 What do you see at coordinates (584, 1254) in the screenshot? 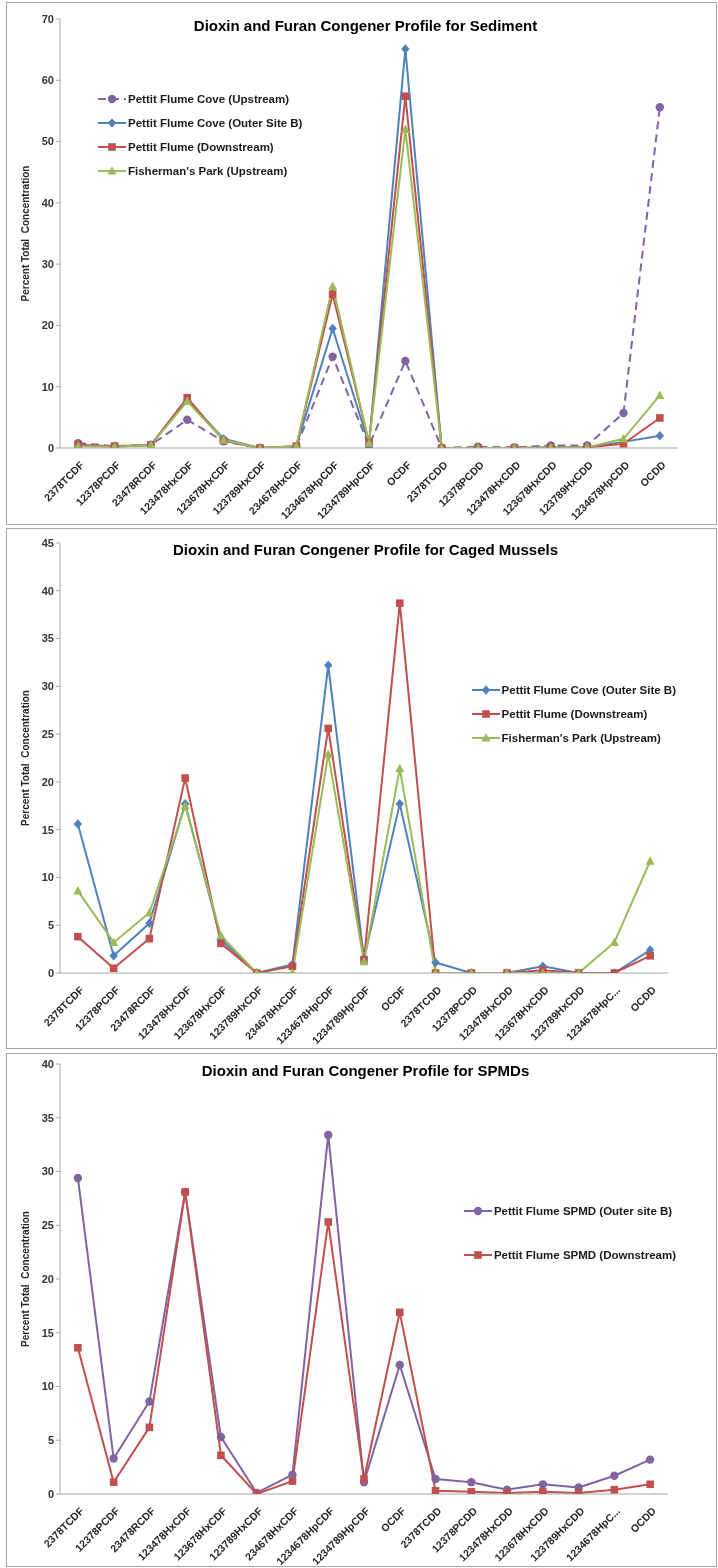
I see `legend-label: Pettit Flume SPMD (Downstream)` at bounding box center [584, 1254].